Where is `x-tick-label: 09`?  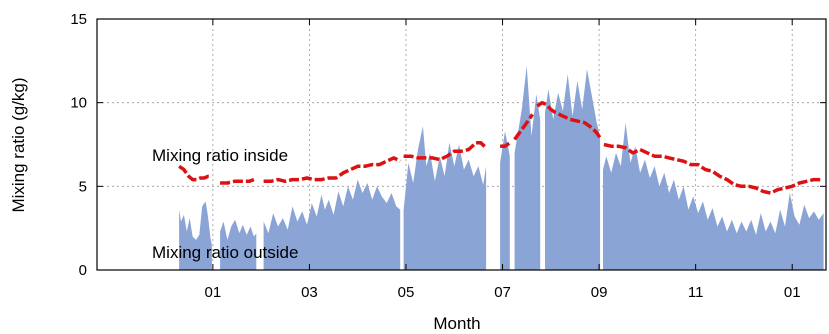
x-tick-label: 09 is located at coordinates (599, 292).